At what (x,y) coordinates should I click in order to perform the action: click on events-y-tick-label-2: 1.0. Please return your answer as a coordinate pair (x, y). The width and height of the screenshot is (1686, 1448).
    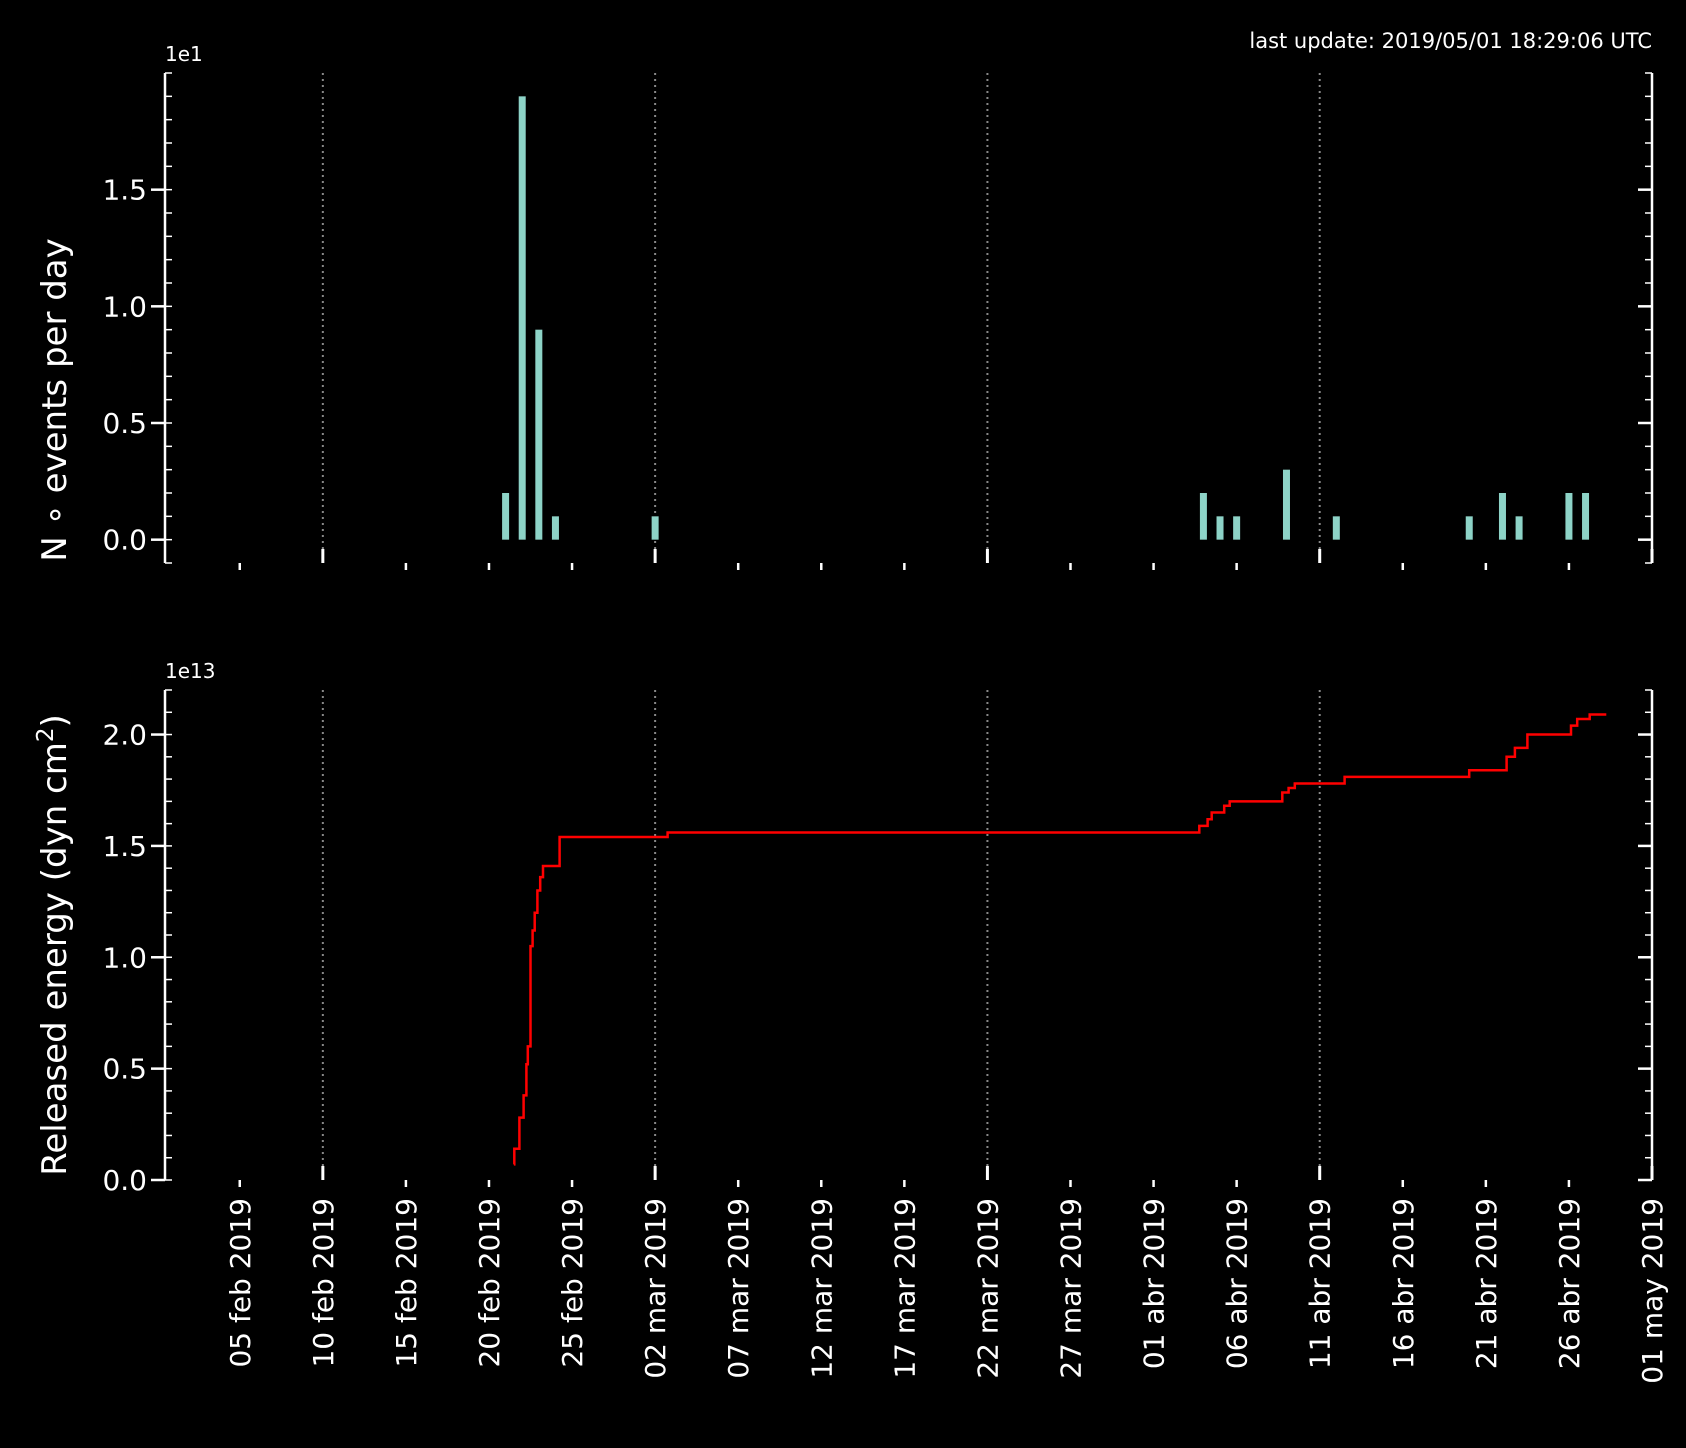
    Looking at the image, I should click on (124, 306).